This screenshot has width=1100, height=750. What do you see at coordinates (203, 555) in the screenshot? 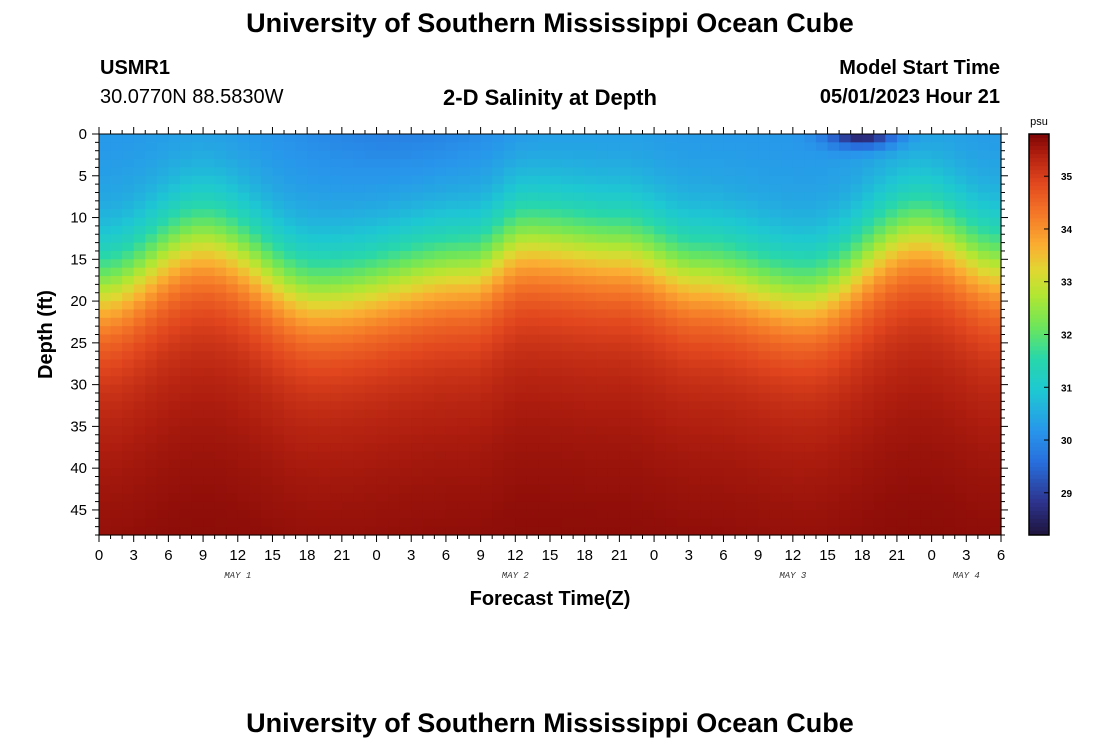
I see `x-tick-label: 9` at bounding box center [203, 555].